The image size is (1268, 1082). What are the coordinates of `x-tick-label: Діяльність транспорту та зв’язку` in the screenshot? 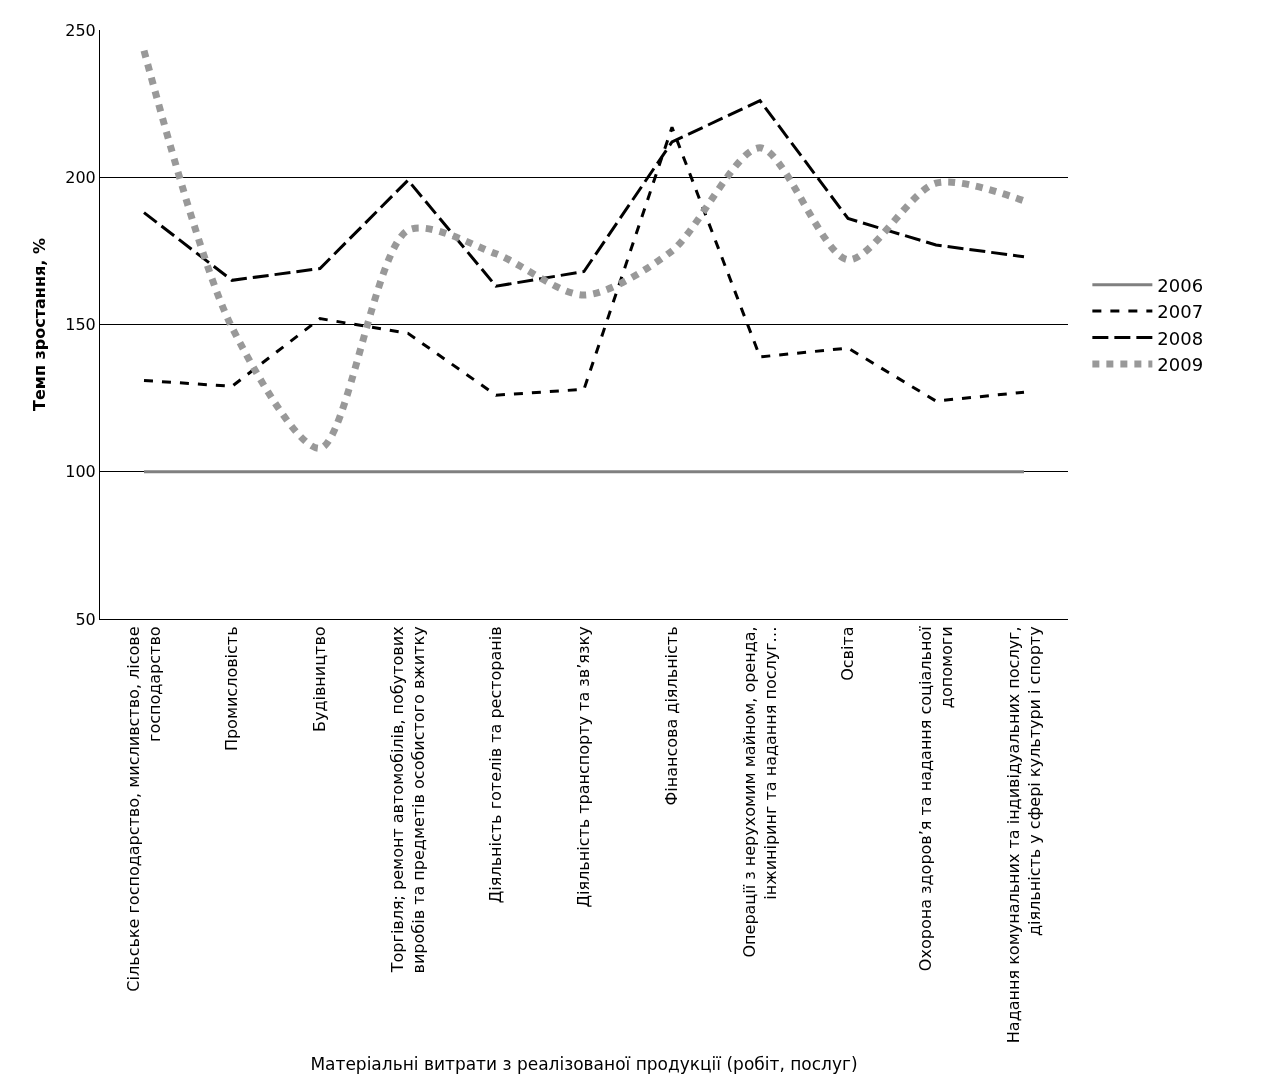 It's located at (584, 767).